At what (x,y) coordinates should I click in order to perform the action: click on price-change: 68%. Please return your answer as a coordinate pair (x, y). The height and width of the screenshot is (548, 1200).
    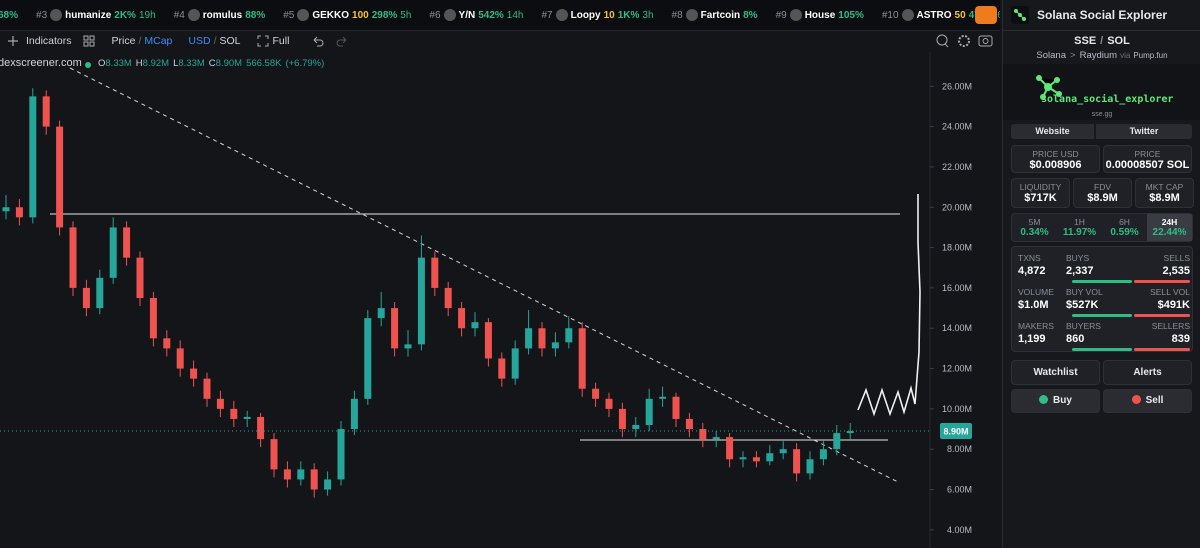
    Looking at the image, I should click on (9, 15).